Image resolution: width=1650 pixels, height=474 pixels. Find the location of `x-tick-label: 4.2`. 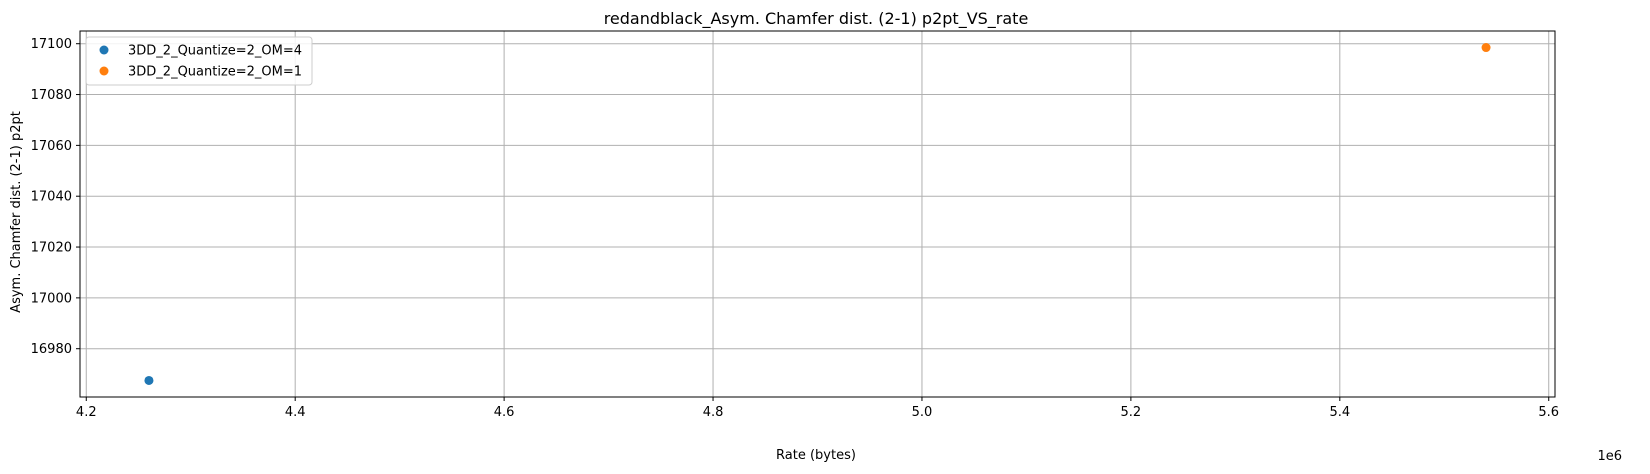

x-tick-label: 4.2 is located at coordinates (86, 412).